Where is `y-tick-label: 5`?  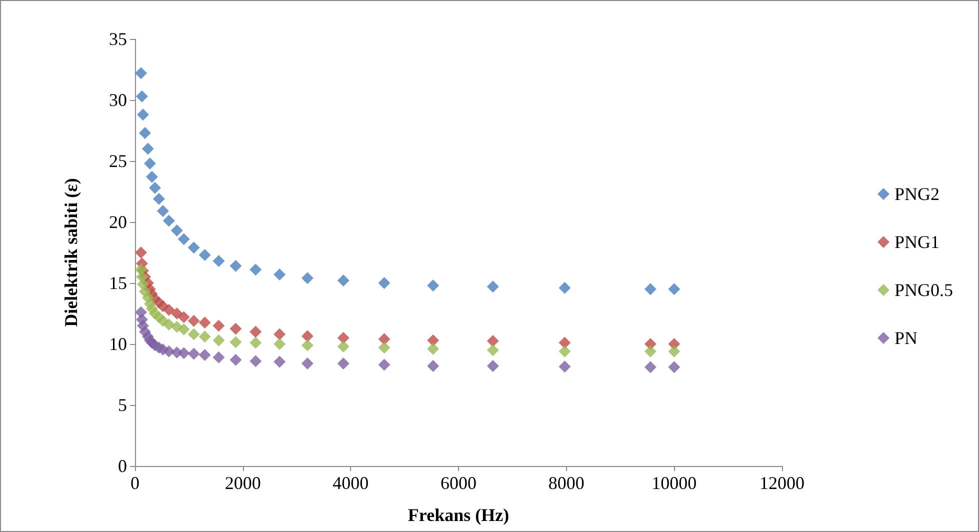 y-tick-label: 5 is located at coordinates (122, 405).